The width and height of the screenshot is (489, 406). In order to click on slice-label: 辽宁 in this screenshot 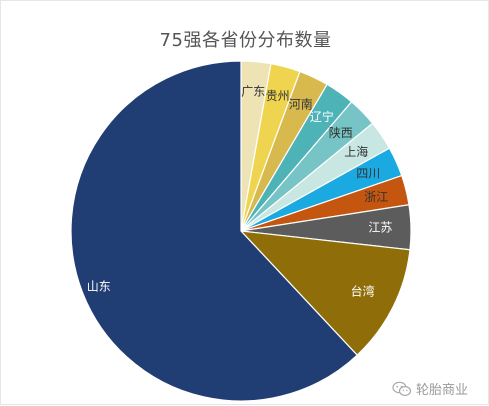, I will do `click(322, 116)`.